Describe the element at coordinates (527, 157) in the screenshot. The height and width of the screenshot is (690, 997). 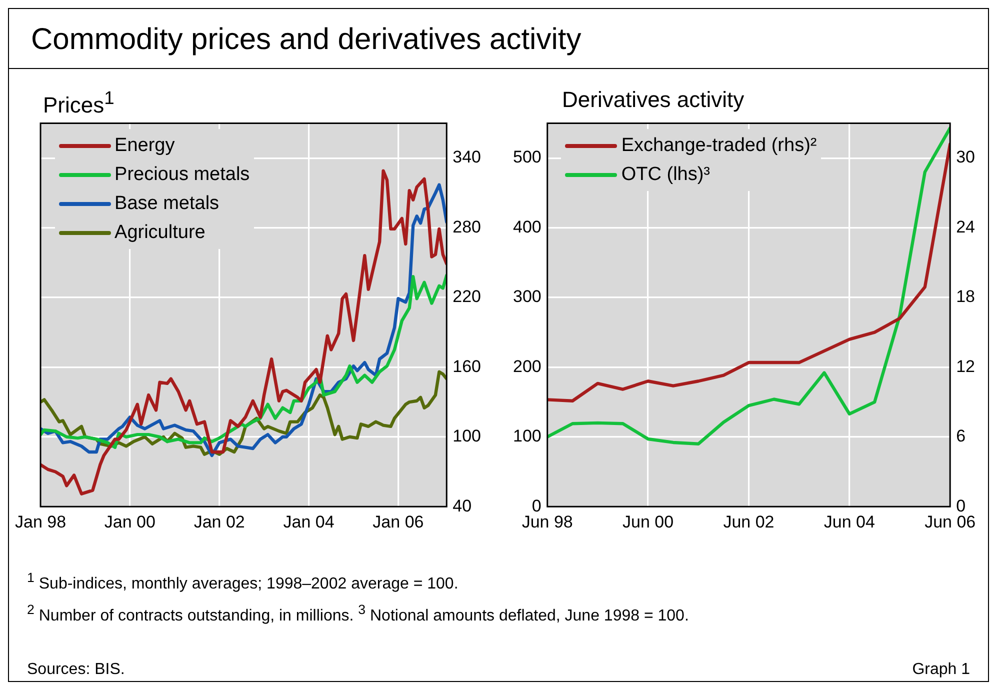
I see `y-tick-label: 500` at that location.